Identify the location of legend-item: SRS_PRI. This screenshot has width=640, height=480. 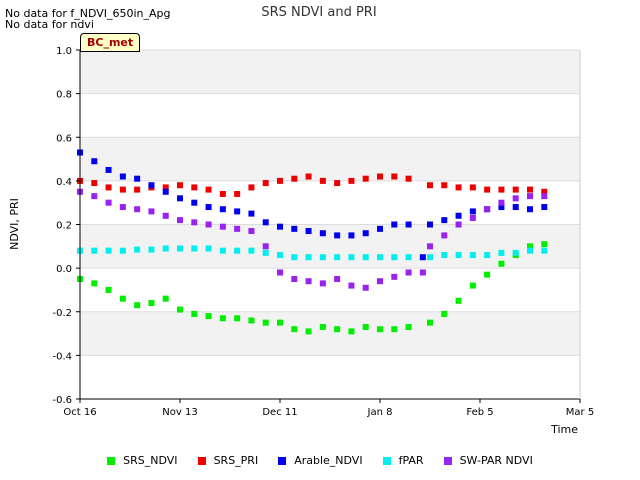
(227, 460).